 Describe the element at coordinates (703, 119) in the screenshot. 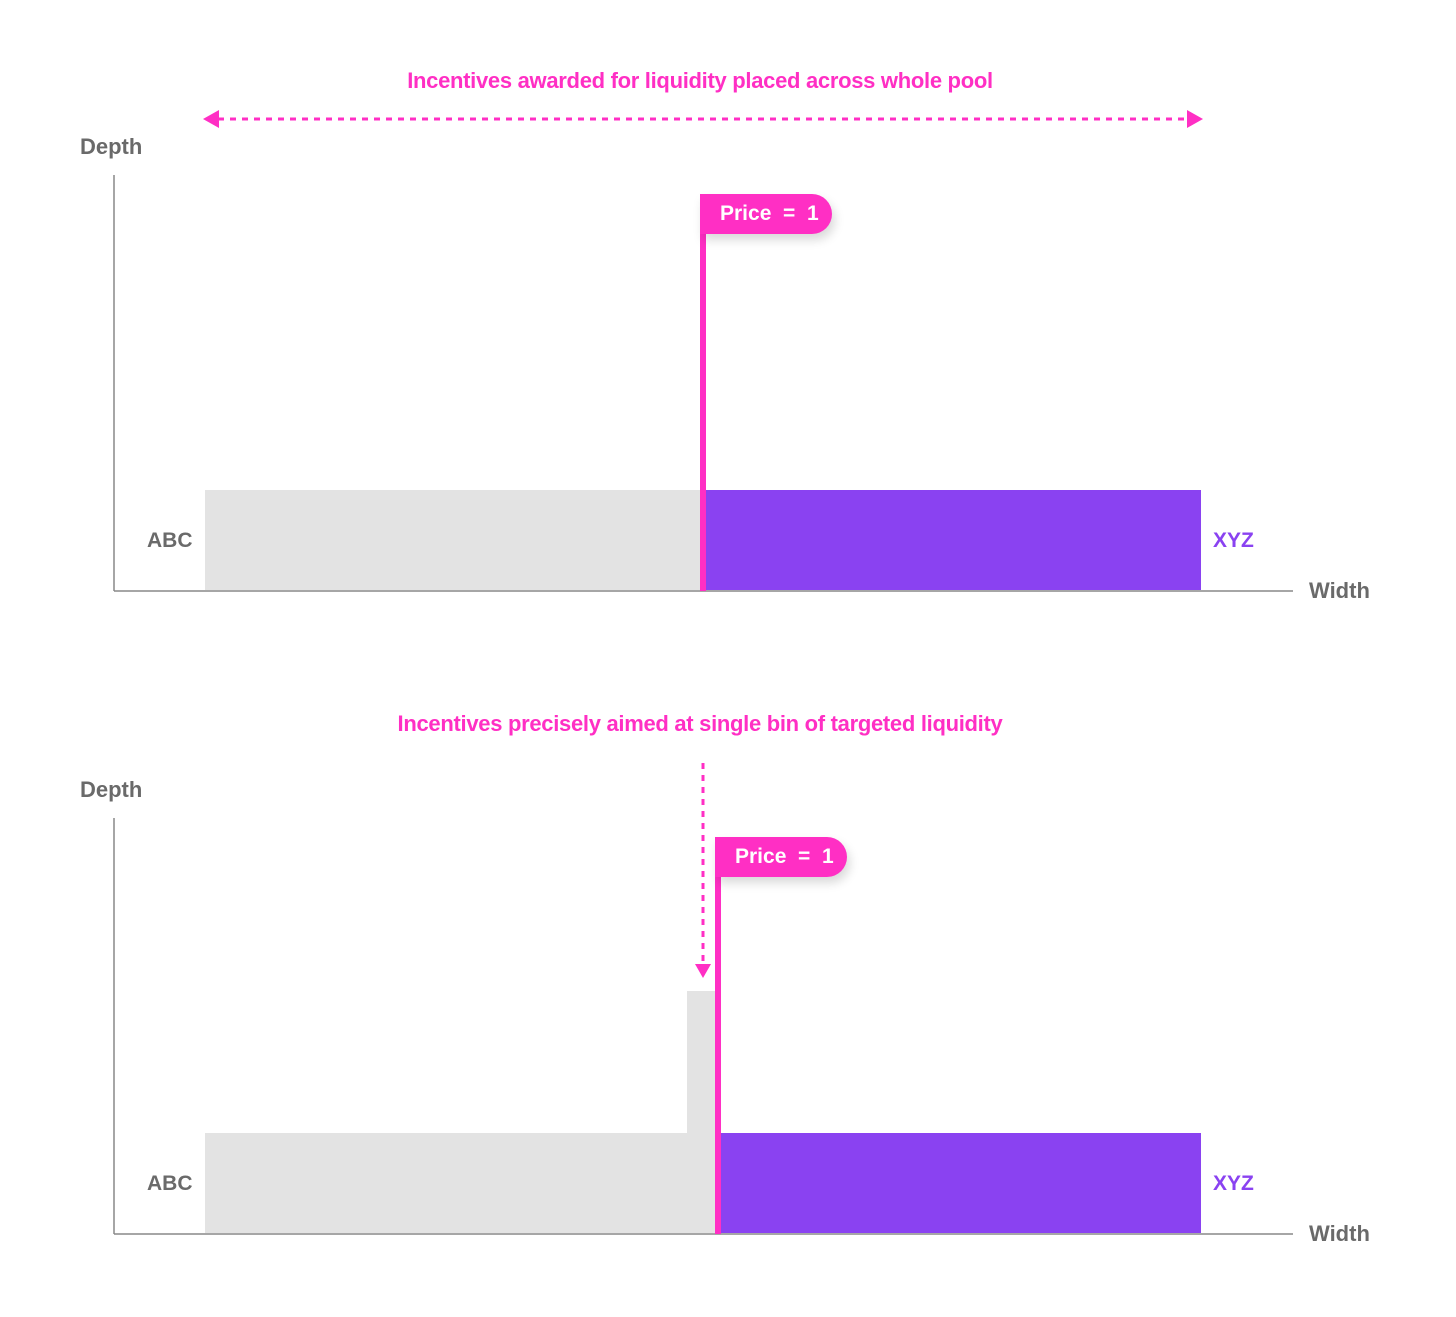

I see `double-arrow-icon` at that location.